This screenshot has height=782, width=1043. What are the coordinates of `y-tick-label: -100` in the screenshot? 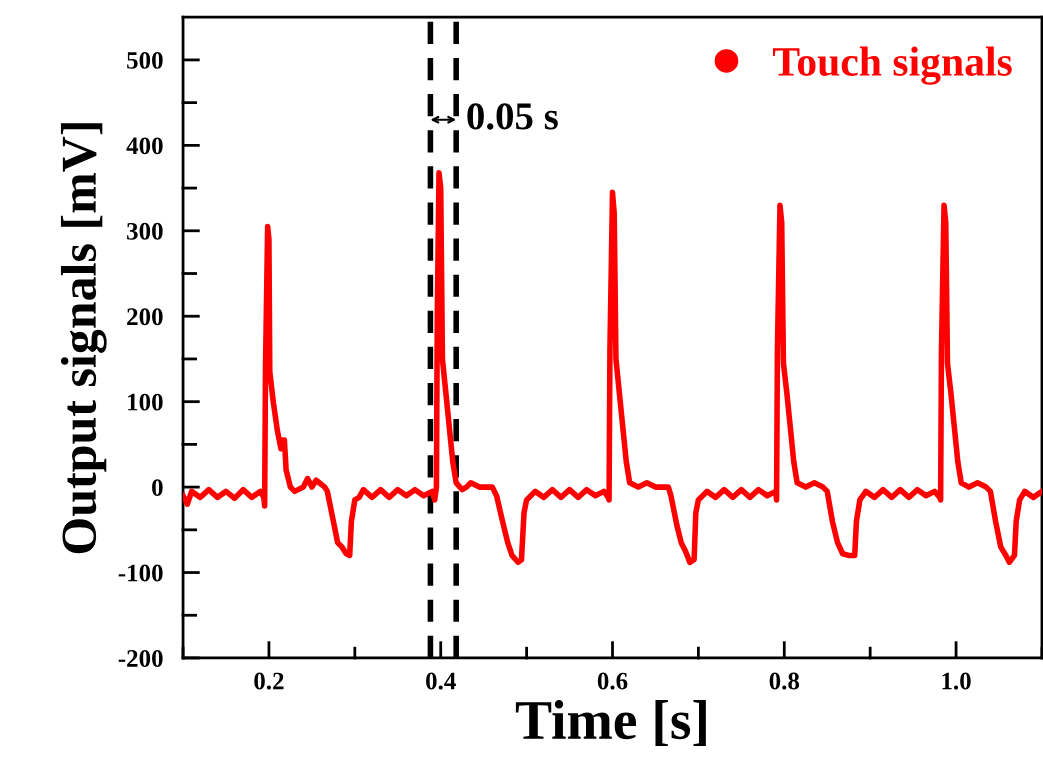 It's located at (140, 573).